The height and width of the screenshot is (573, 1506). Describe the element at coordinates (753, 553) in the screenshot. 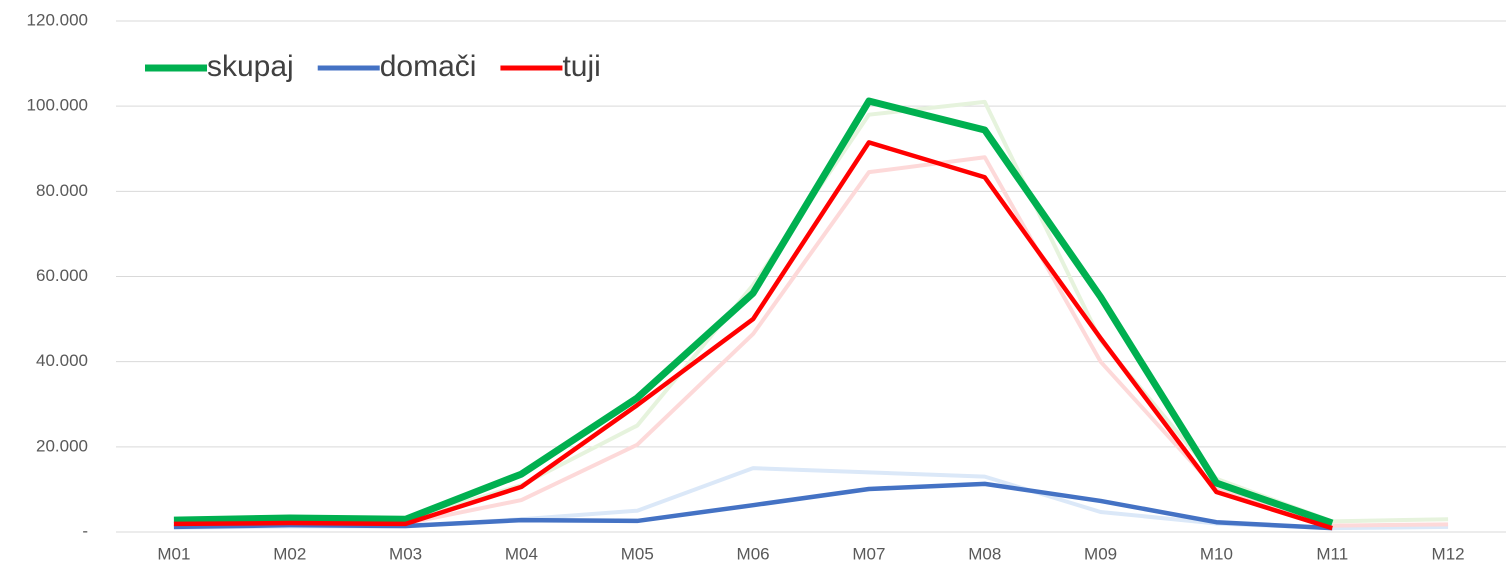

I see `x-tick-label: M06` at that location.